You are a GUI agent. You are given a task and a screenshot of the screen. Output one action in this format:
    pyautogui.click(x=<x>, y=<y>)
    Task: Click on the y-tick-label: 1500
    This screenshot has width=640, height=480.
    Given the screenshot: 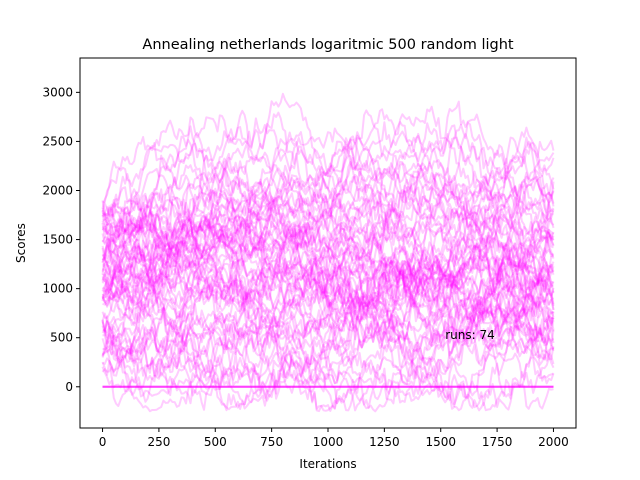 What is the action you would take?
    pyautogui.click(x=57, y=240)
    